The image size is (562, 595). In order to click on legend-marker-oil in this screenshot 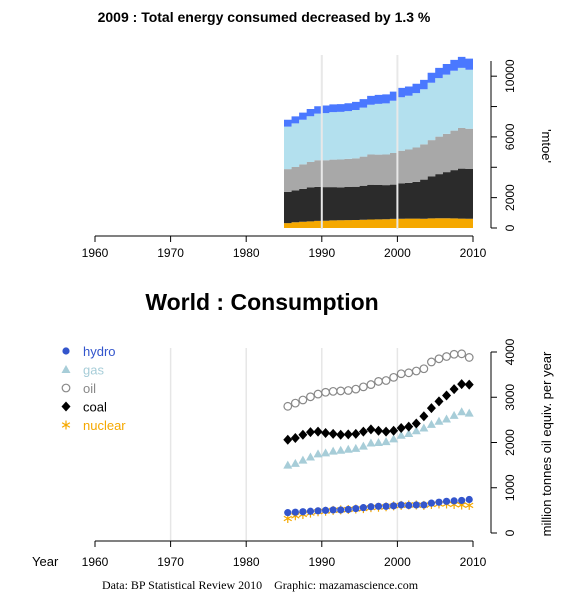, I will do `click(66, 388)`.